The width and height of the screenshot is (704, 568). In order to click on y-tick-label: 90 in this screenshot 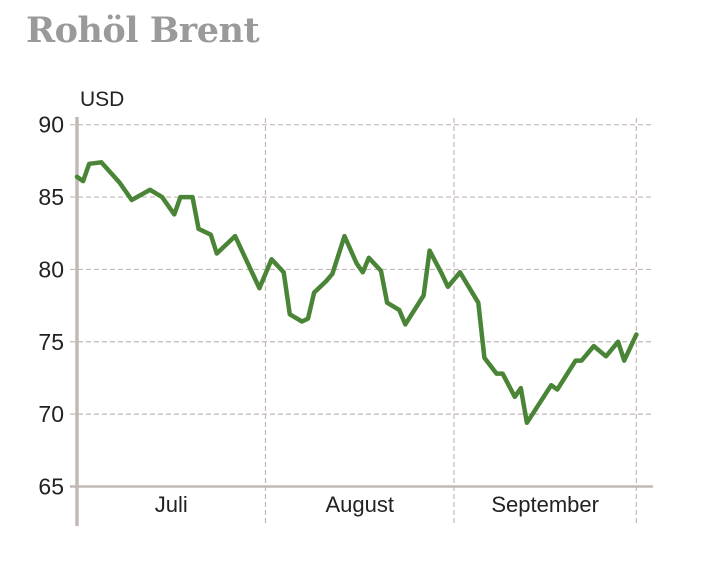, I will do `click(51, 125)`.